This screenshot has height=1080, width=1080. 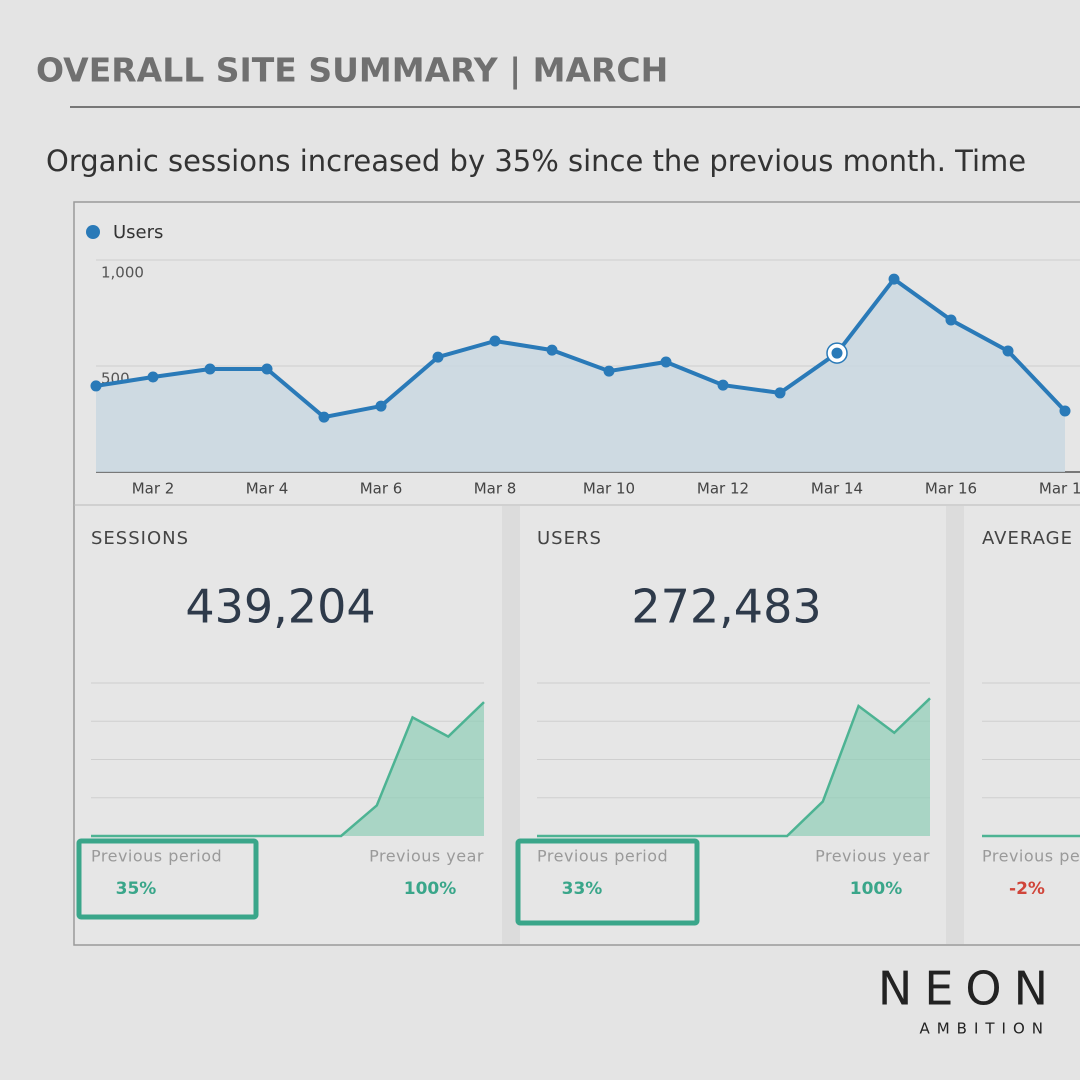 What do you see at coordinates (381, 489) in the screenshot?
I see `x-tick-label: Mar 6` at bounding box center [381, 489].